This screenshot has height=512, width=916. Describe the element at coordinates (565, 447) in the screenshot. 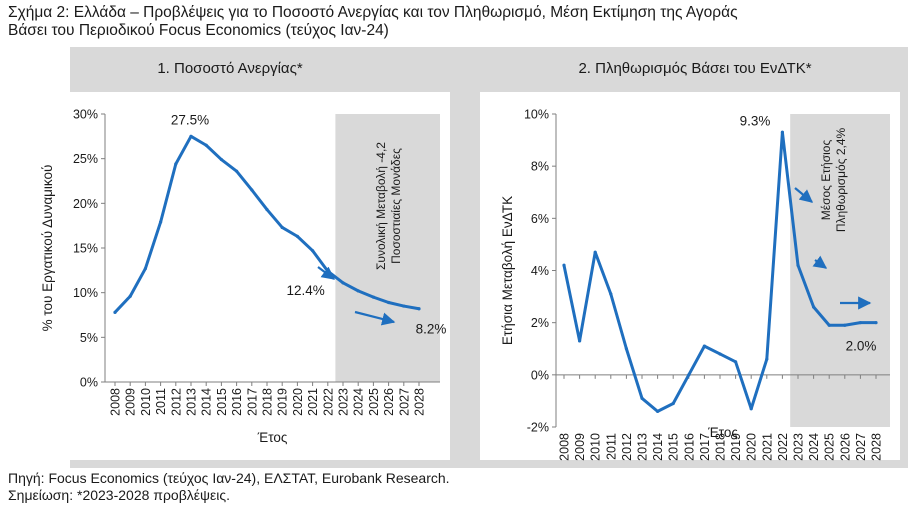

I see `chart-2-x-tick-label: 2008` at that location.